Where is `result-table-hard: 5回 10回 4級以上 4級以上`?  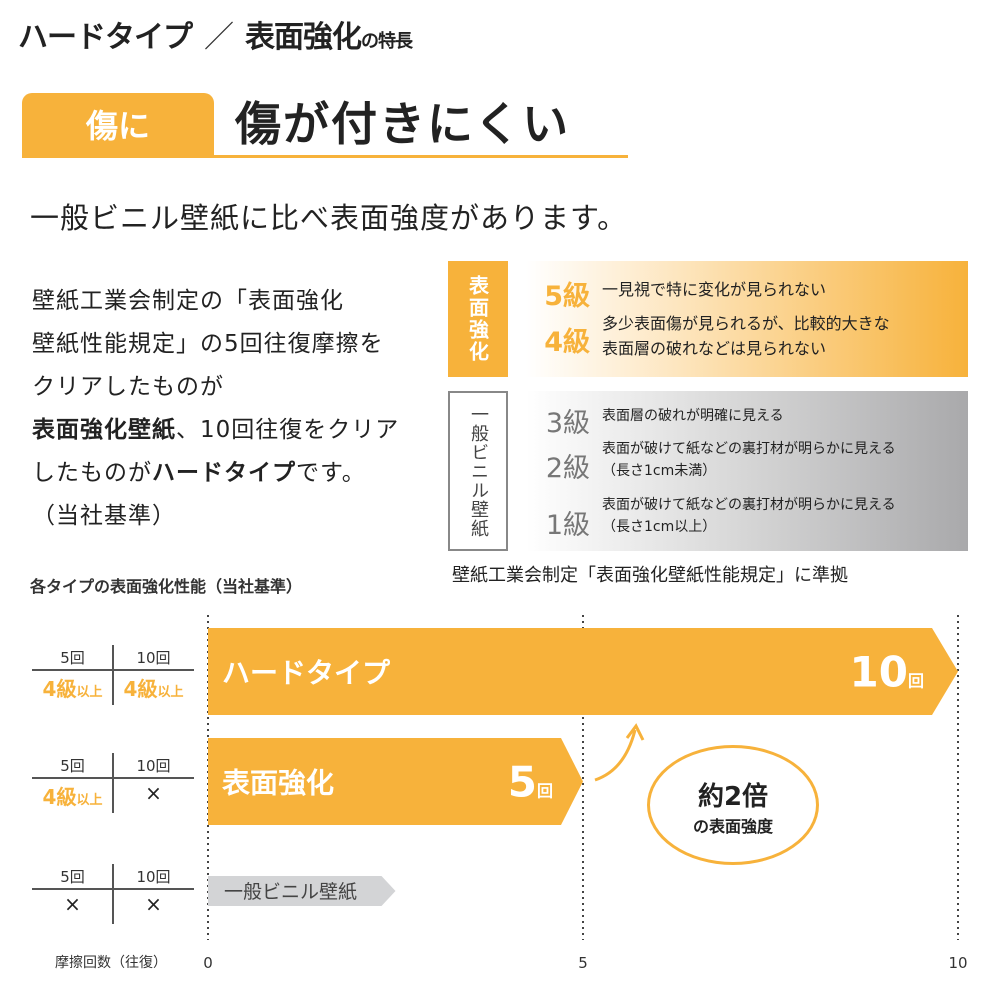
result-table-hard: 5回 10回 4級以上 4級以上 is located at coordinates (113, 675).